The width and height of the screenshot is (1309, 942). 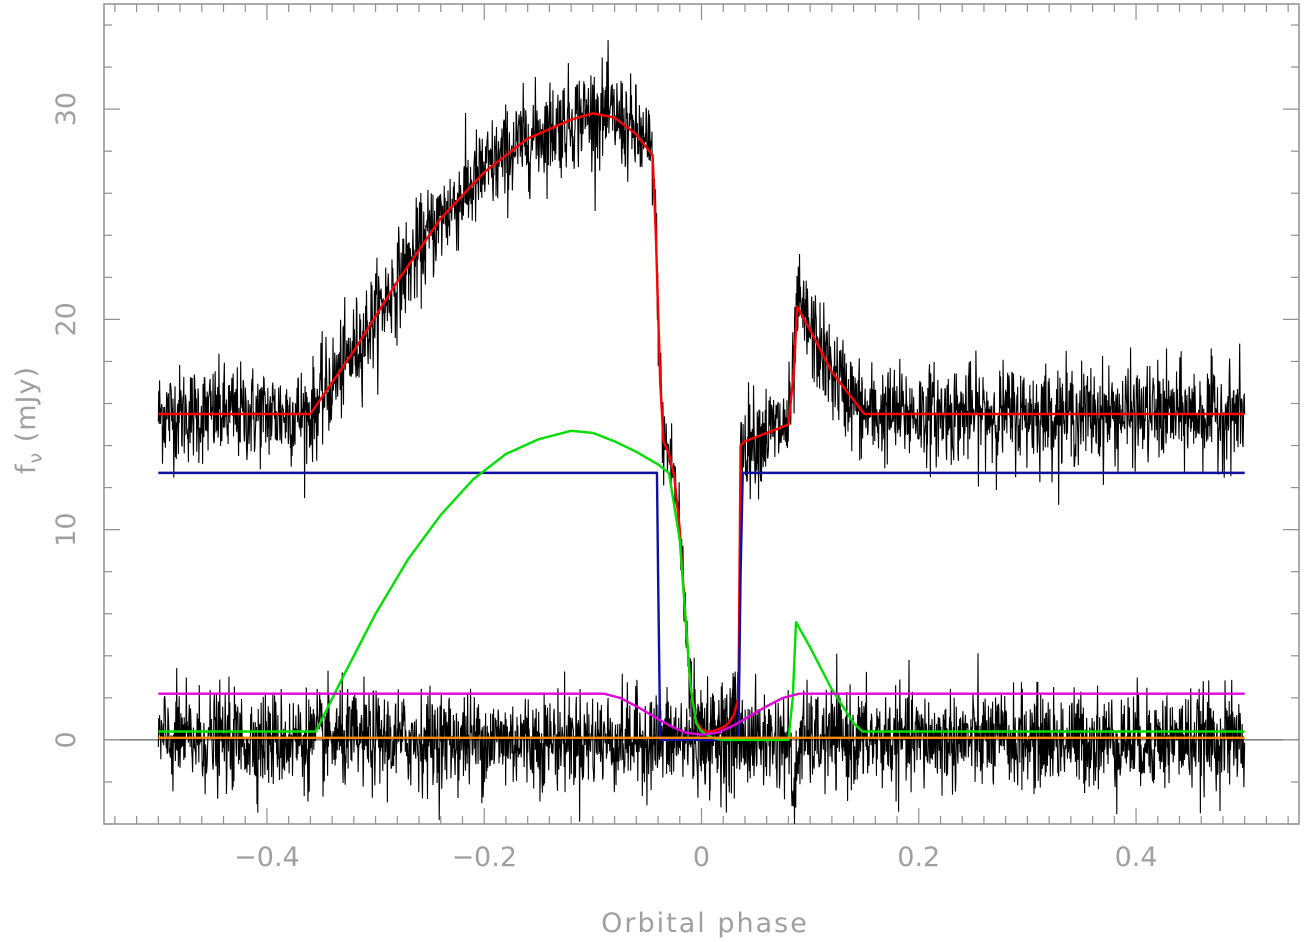 What do you see at coordinates (66, 319) in the screenshot?
I see `y-tick-label: 20` at bounding box center [66, 319].